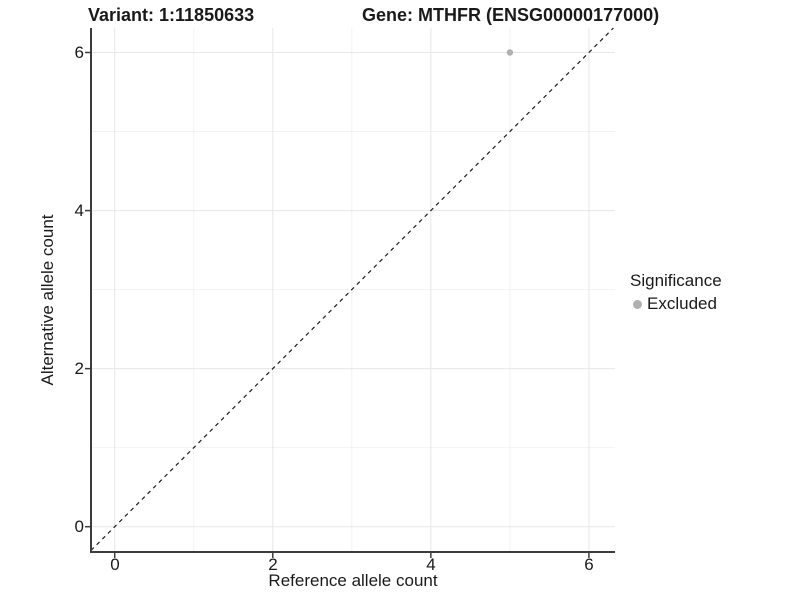  What do you see at coordinates (682, 303) in the screenshot?
I see `legend-item-label: Excluded` at bounding box center [682, 303].